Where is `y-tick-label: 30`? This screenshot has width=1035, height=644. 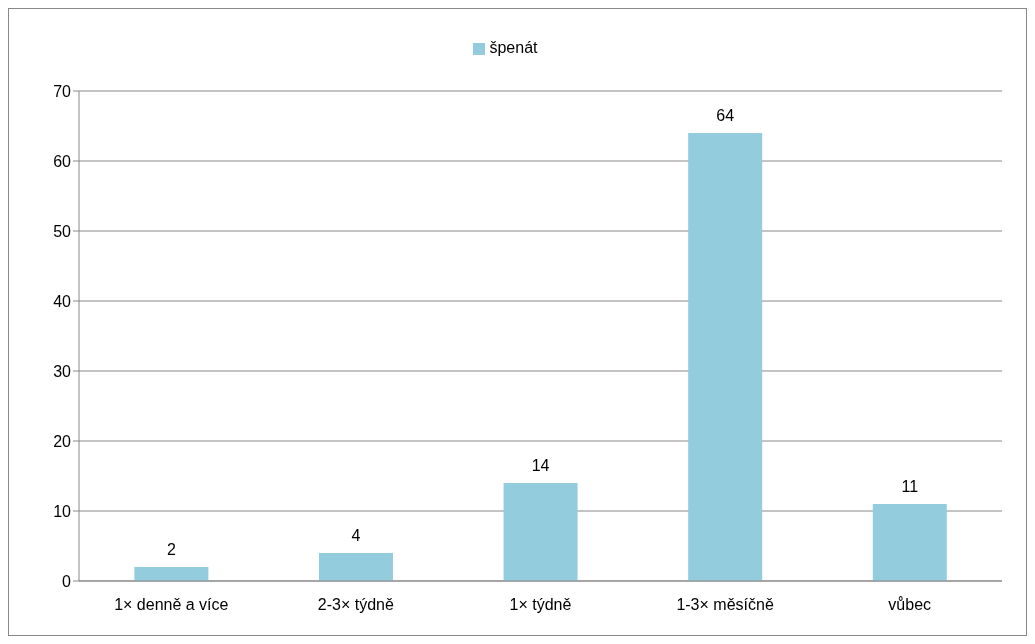 y-tick-label: 30 is located at coordinates (62, 371).